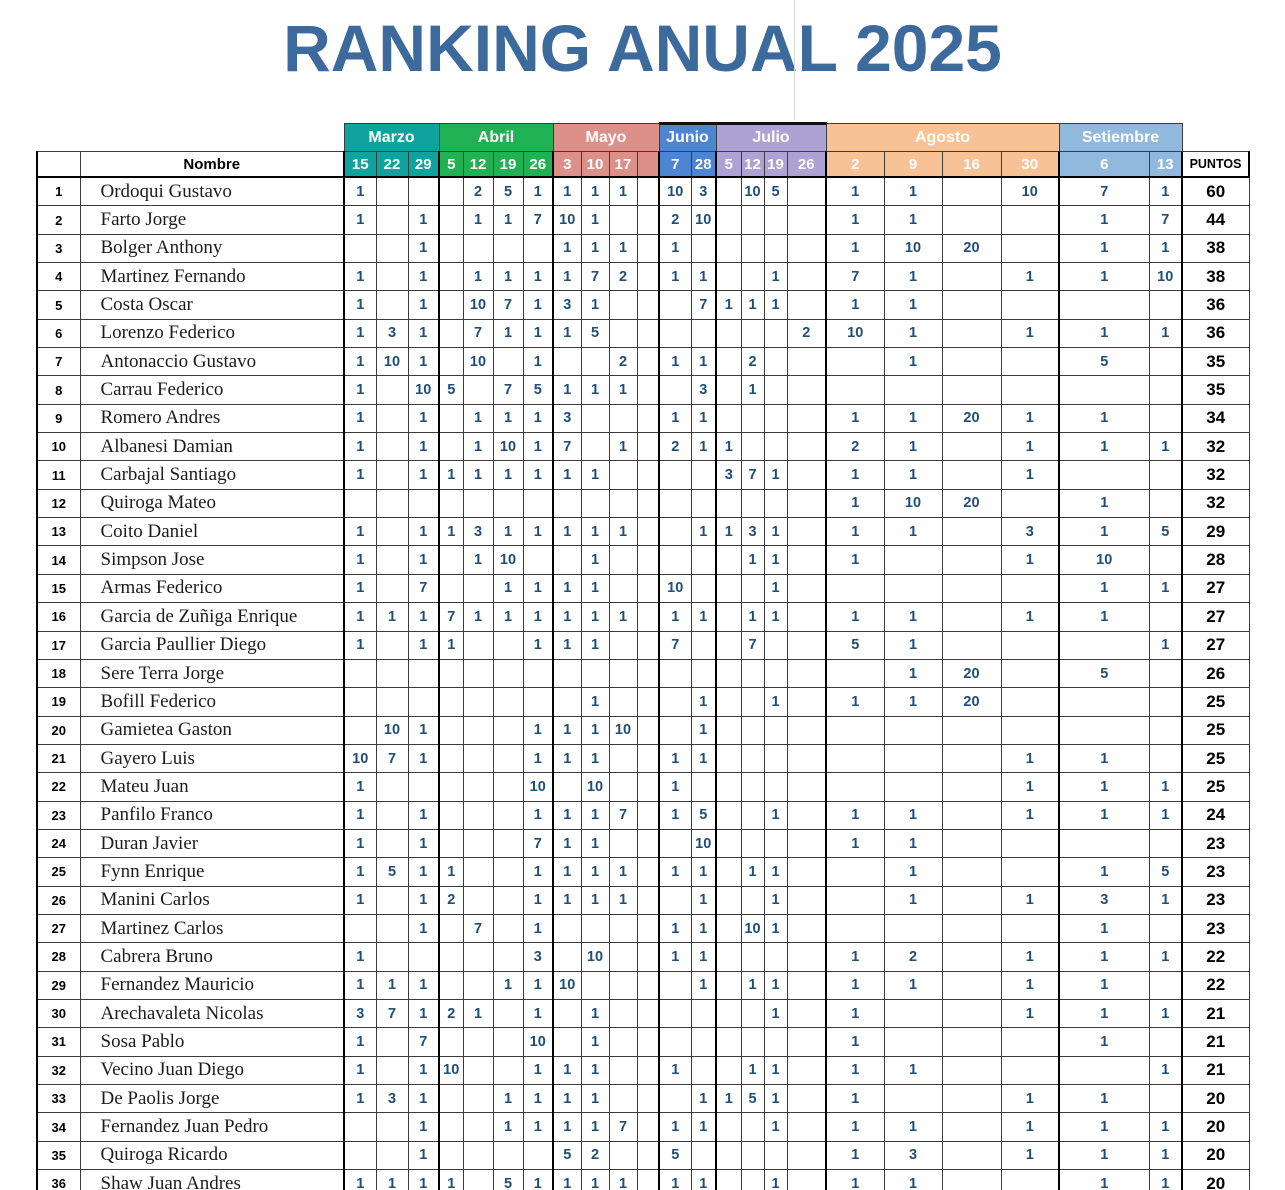  I want to click on month-header-row: Marzo Abril Mayo Junio Julio Agosto Setiembre, so click(643, 137).